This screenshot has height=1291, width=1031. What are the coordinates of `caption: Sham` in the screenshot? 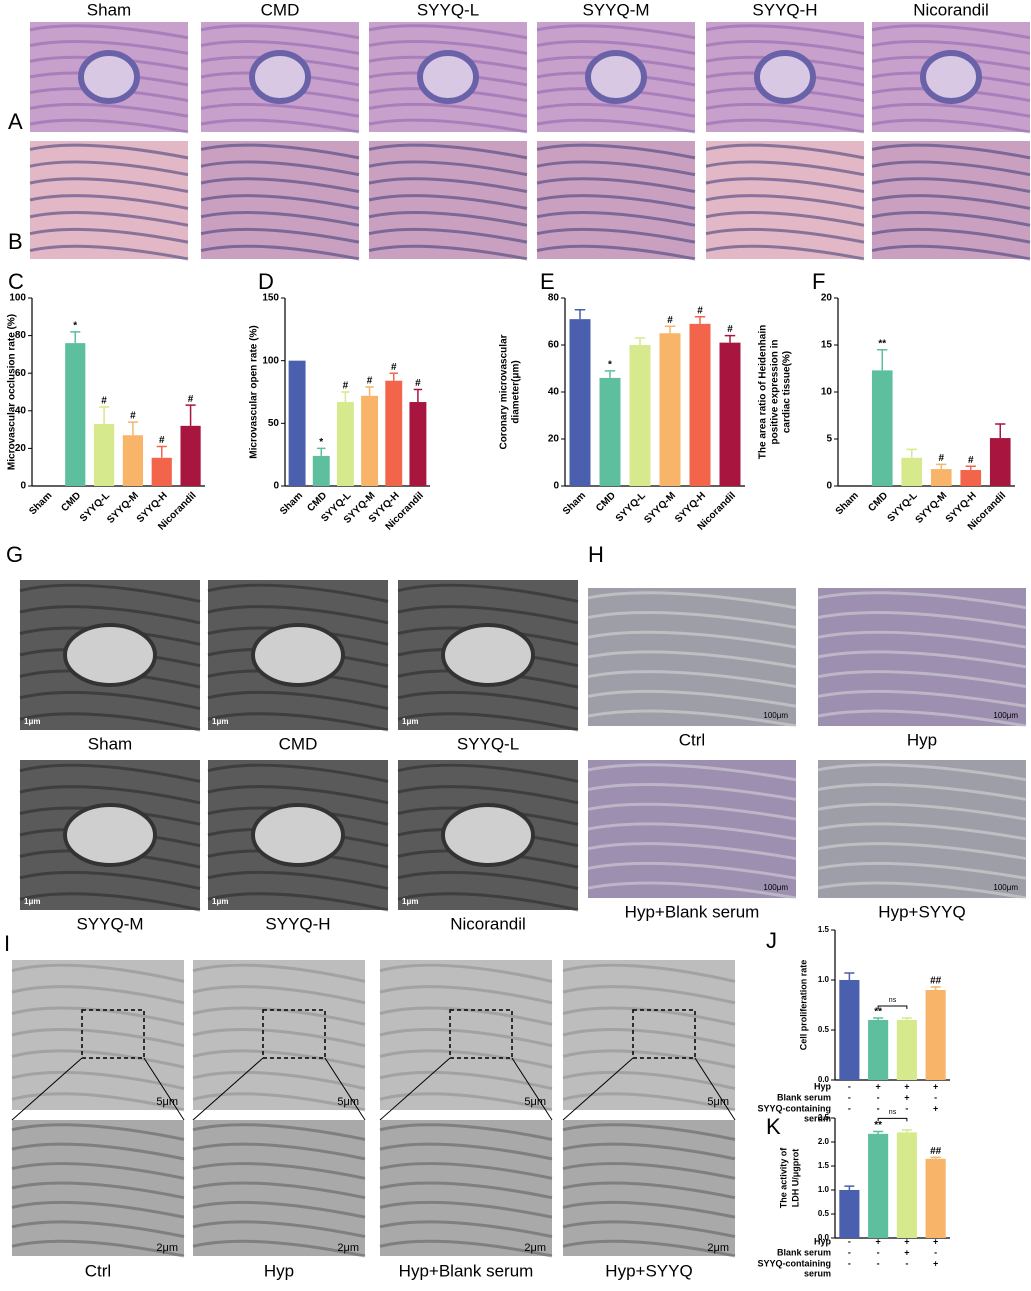 It's located at (109, 9).